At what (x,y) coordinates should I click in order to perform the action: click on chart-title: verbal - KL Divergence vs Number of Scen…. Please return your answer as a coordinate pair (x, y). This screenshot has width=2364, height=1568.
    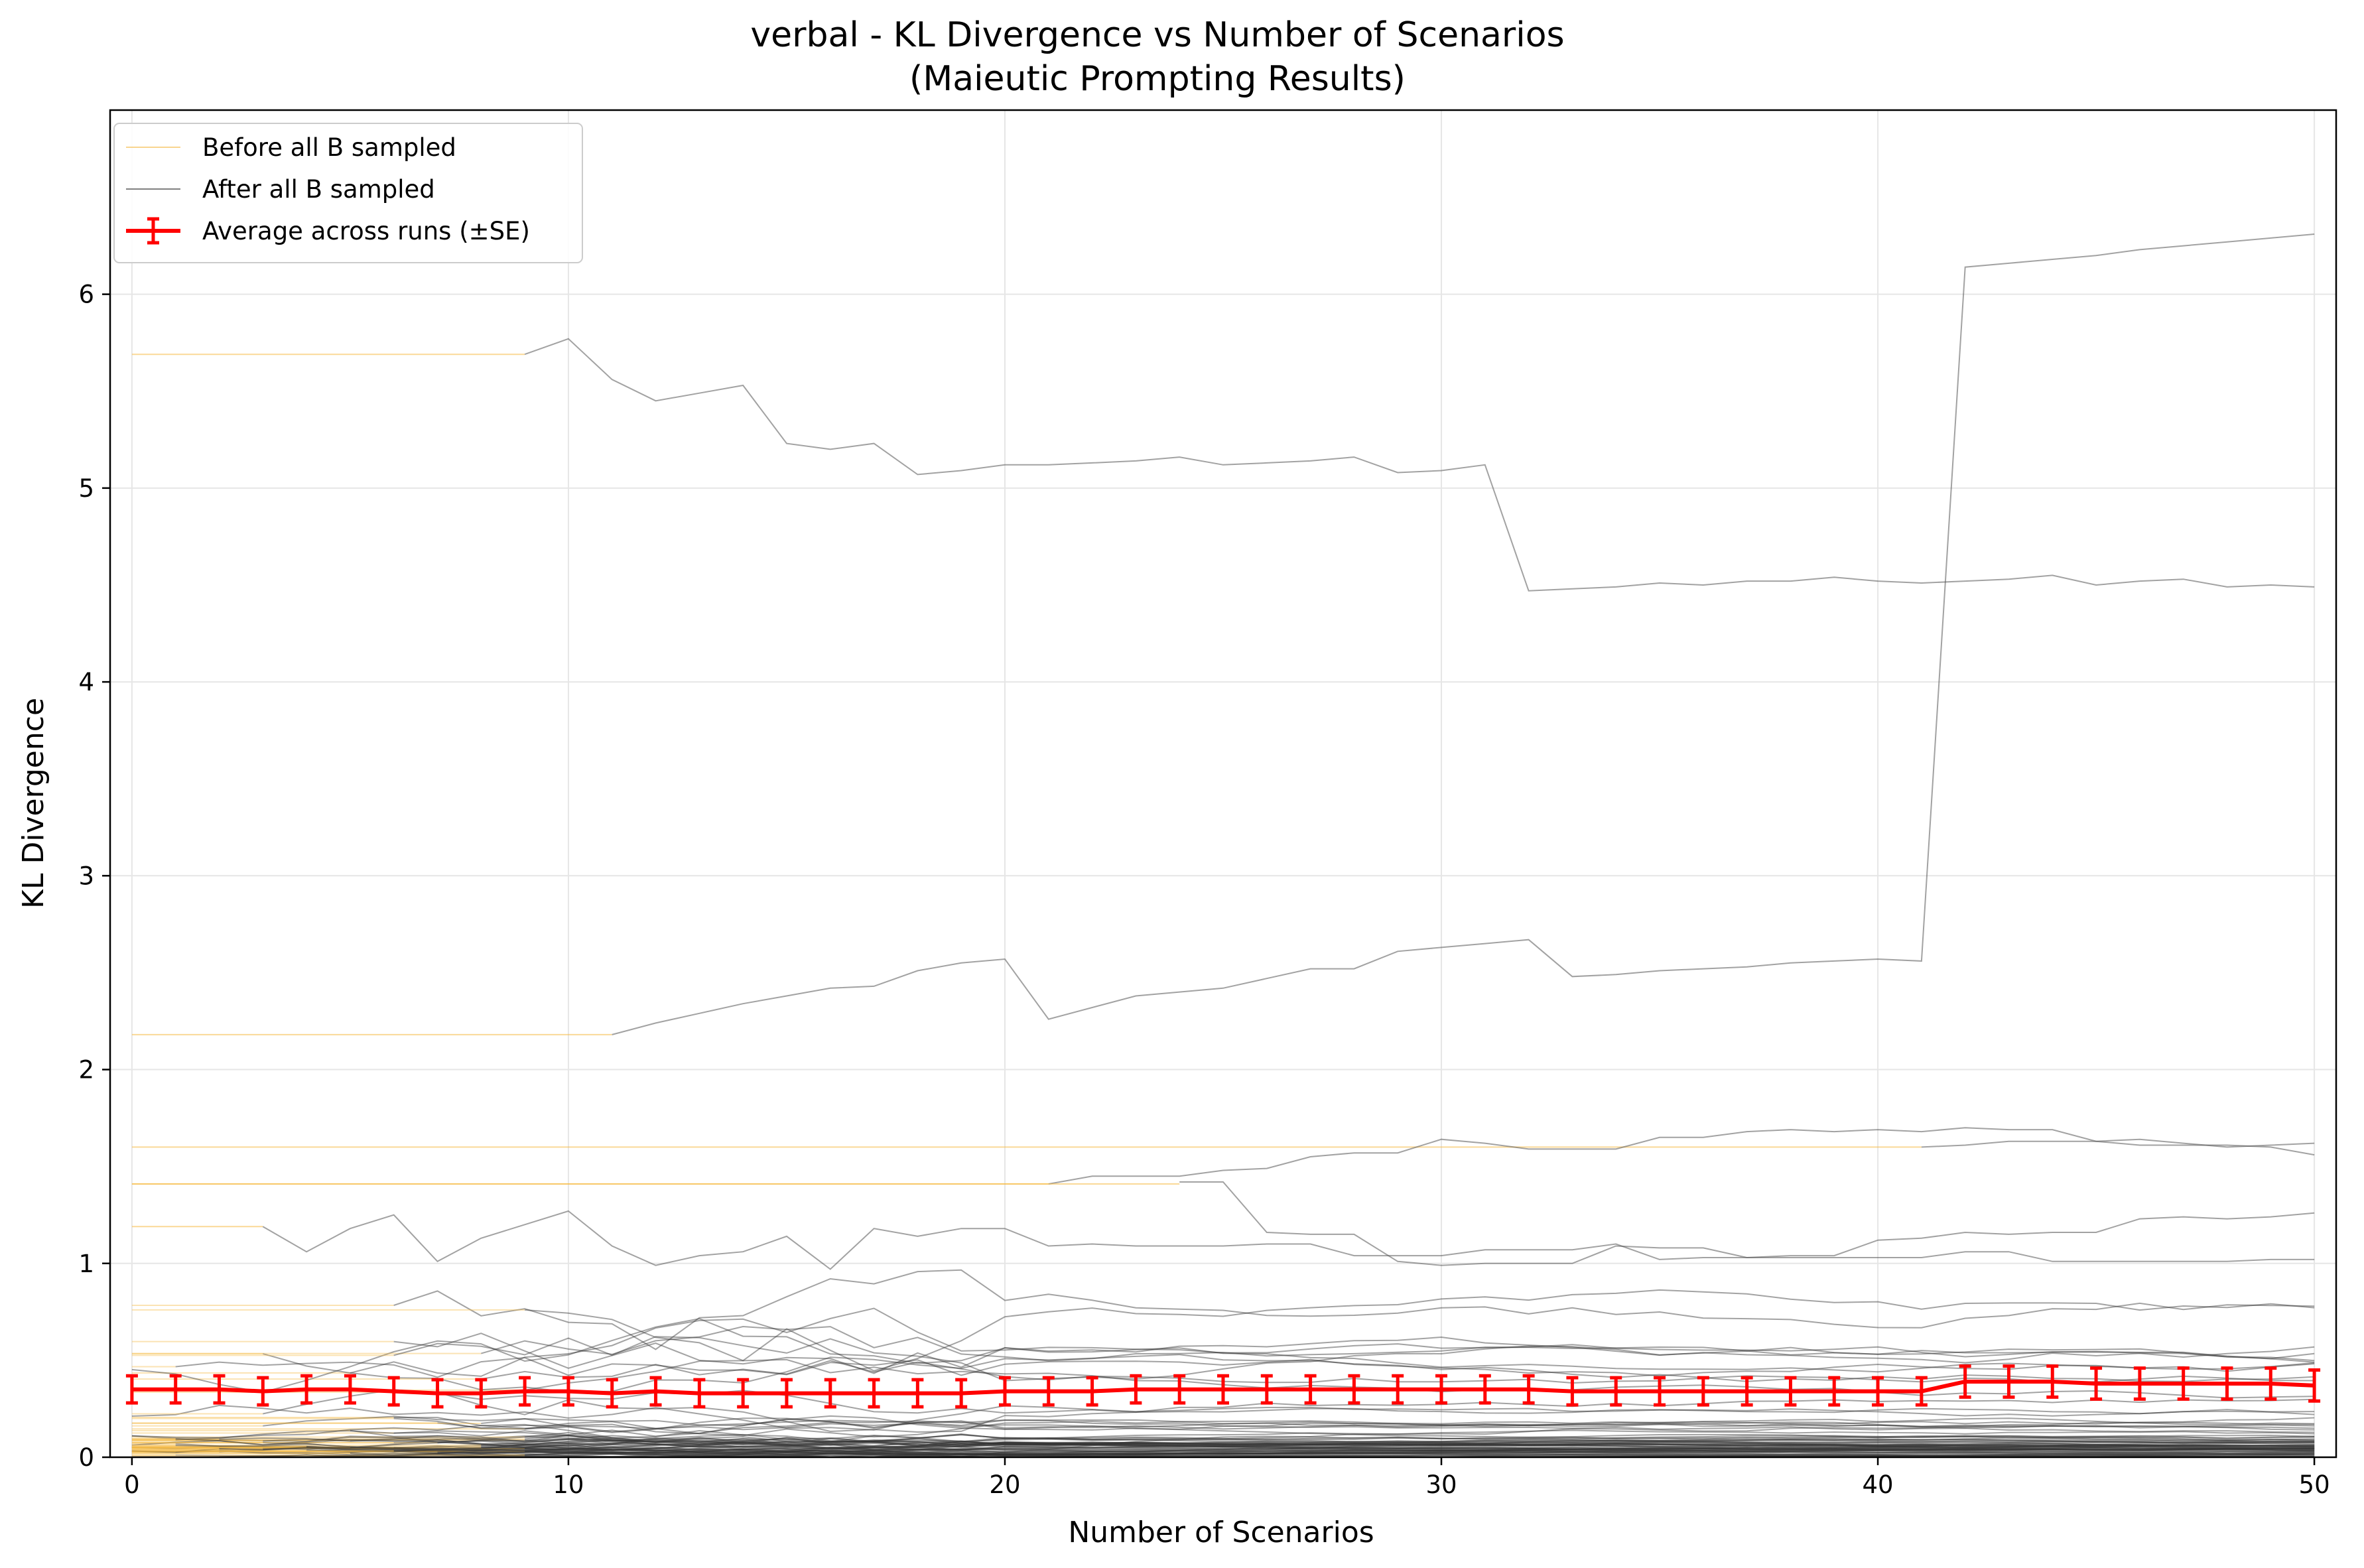
    Looking at the image, I should click on (1157, 35).